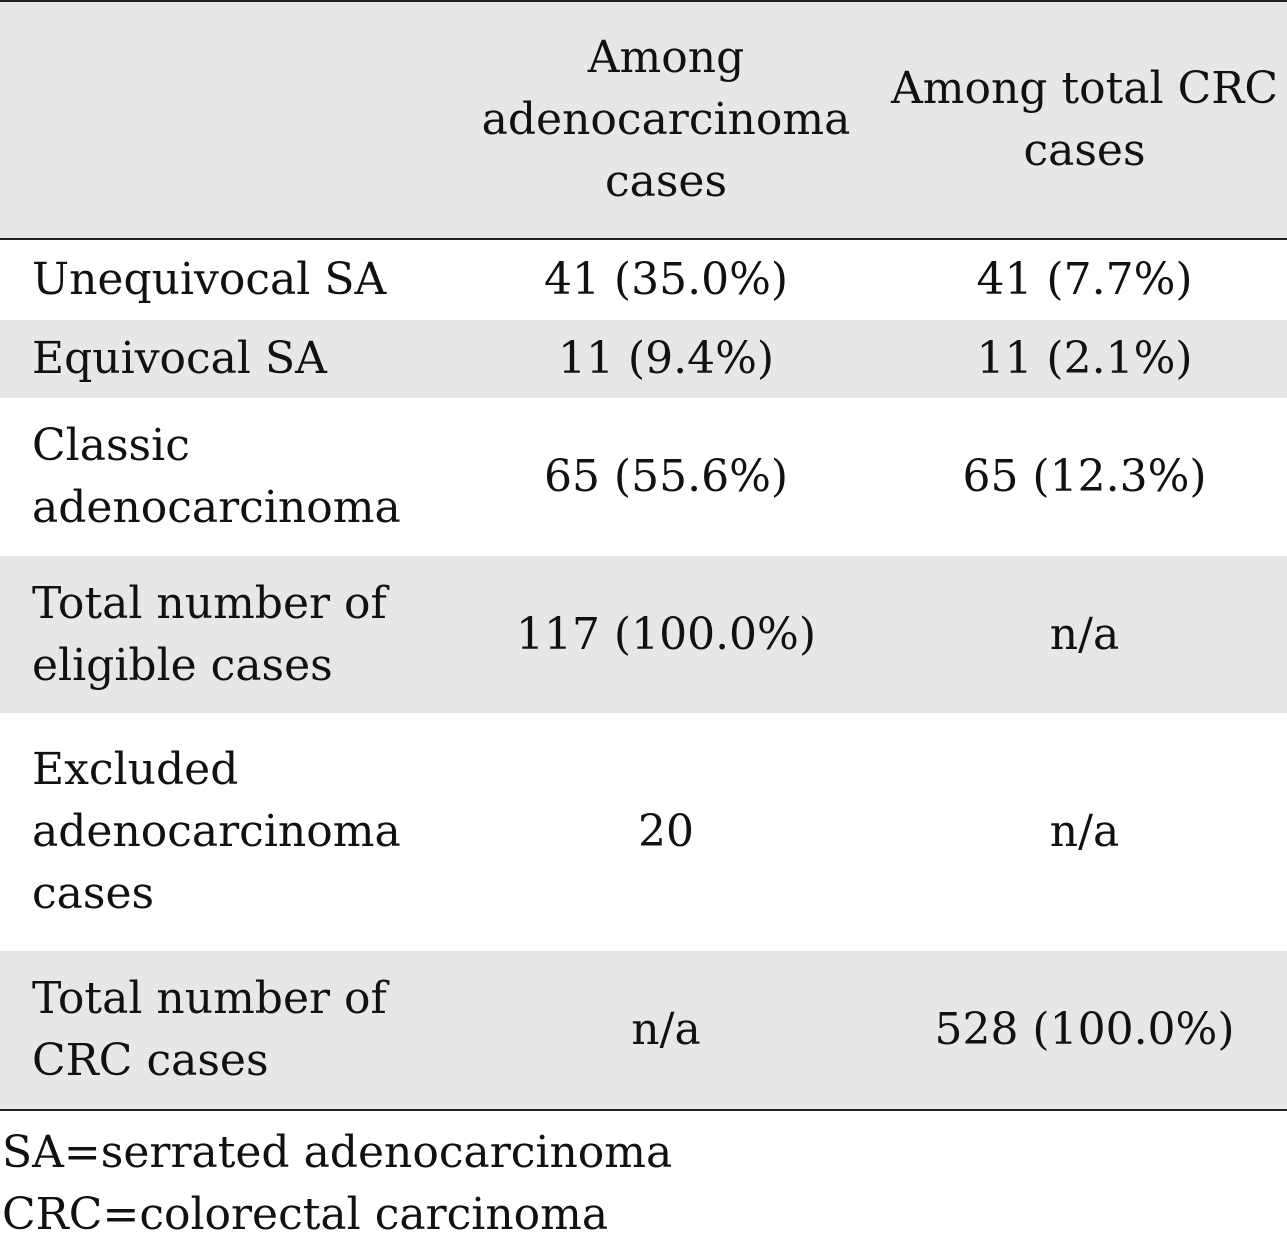 Image resolution: width=1287 pixels, height=1246 pixels. What do you see at coordinates (305, 1214) in the screenshot?
I see `footnote-crc-definition: CRC=colorectal carcinoma` at bounding box center [305, 1214].